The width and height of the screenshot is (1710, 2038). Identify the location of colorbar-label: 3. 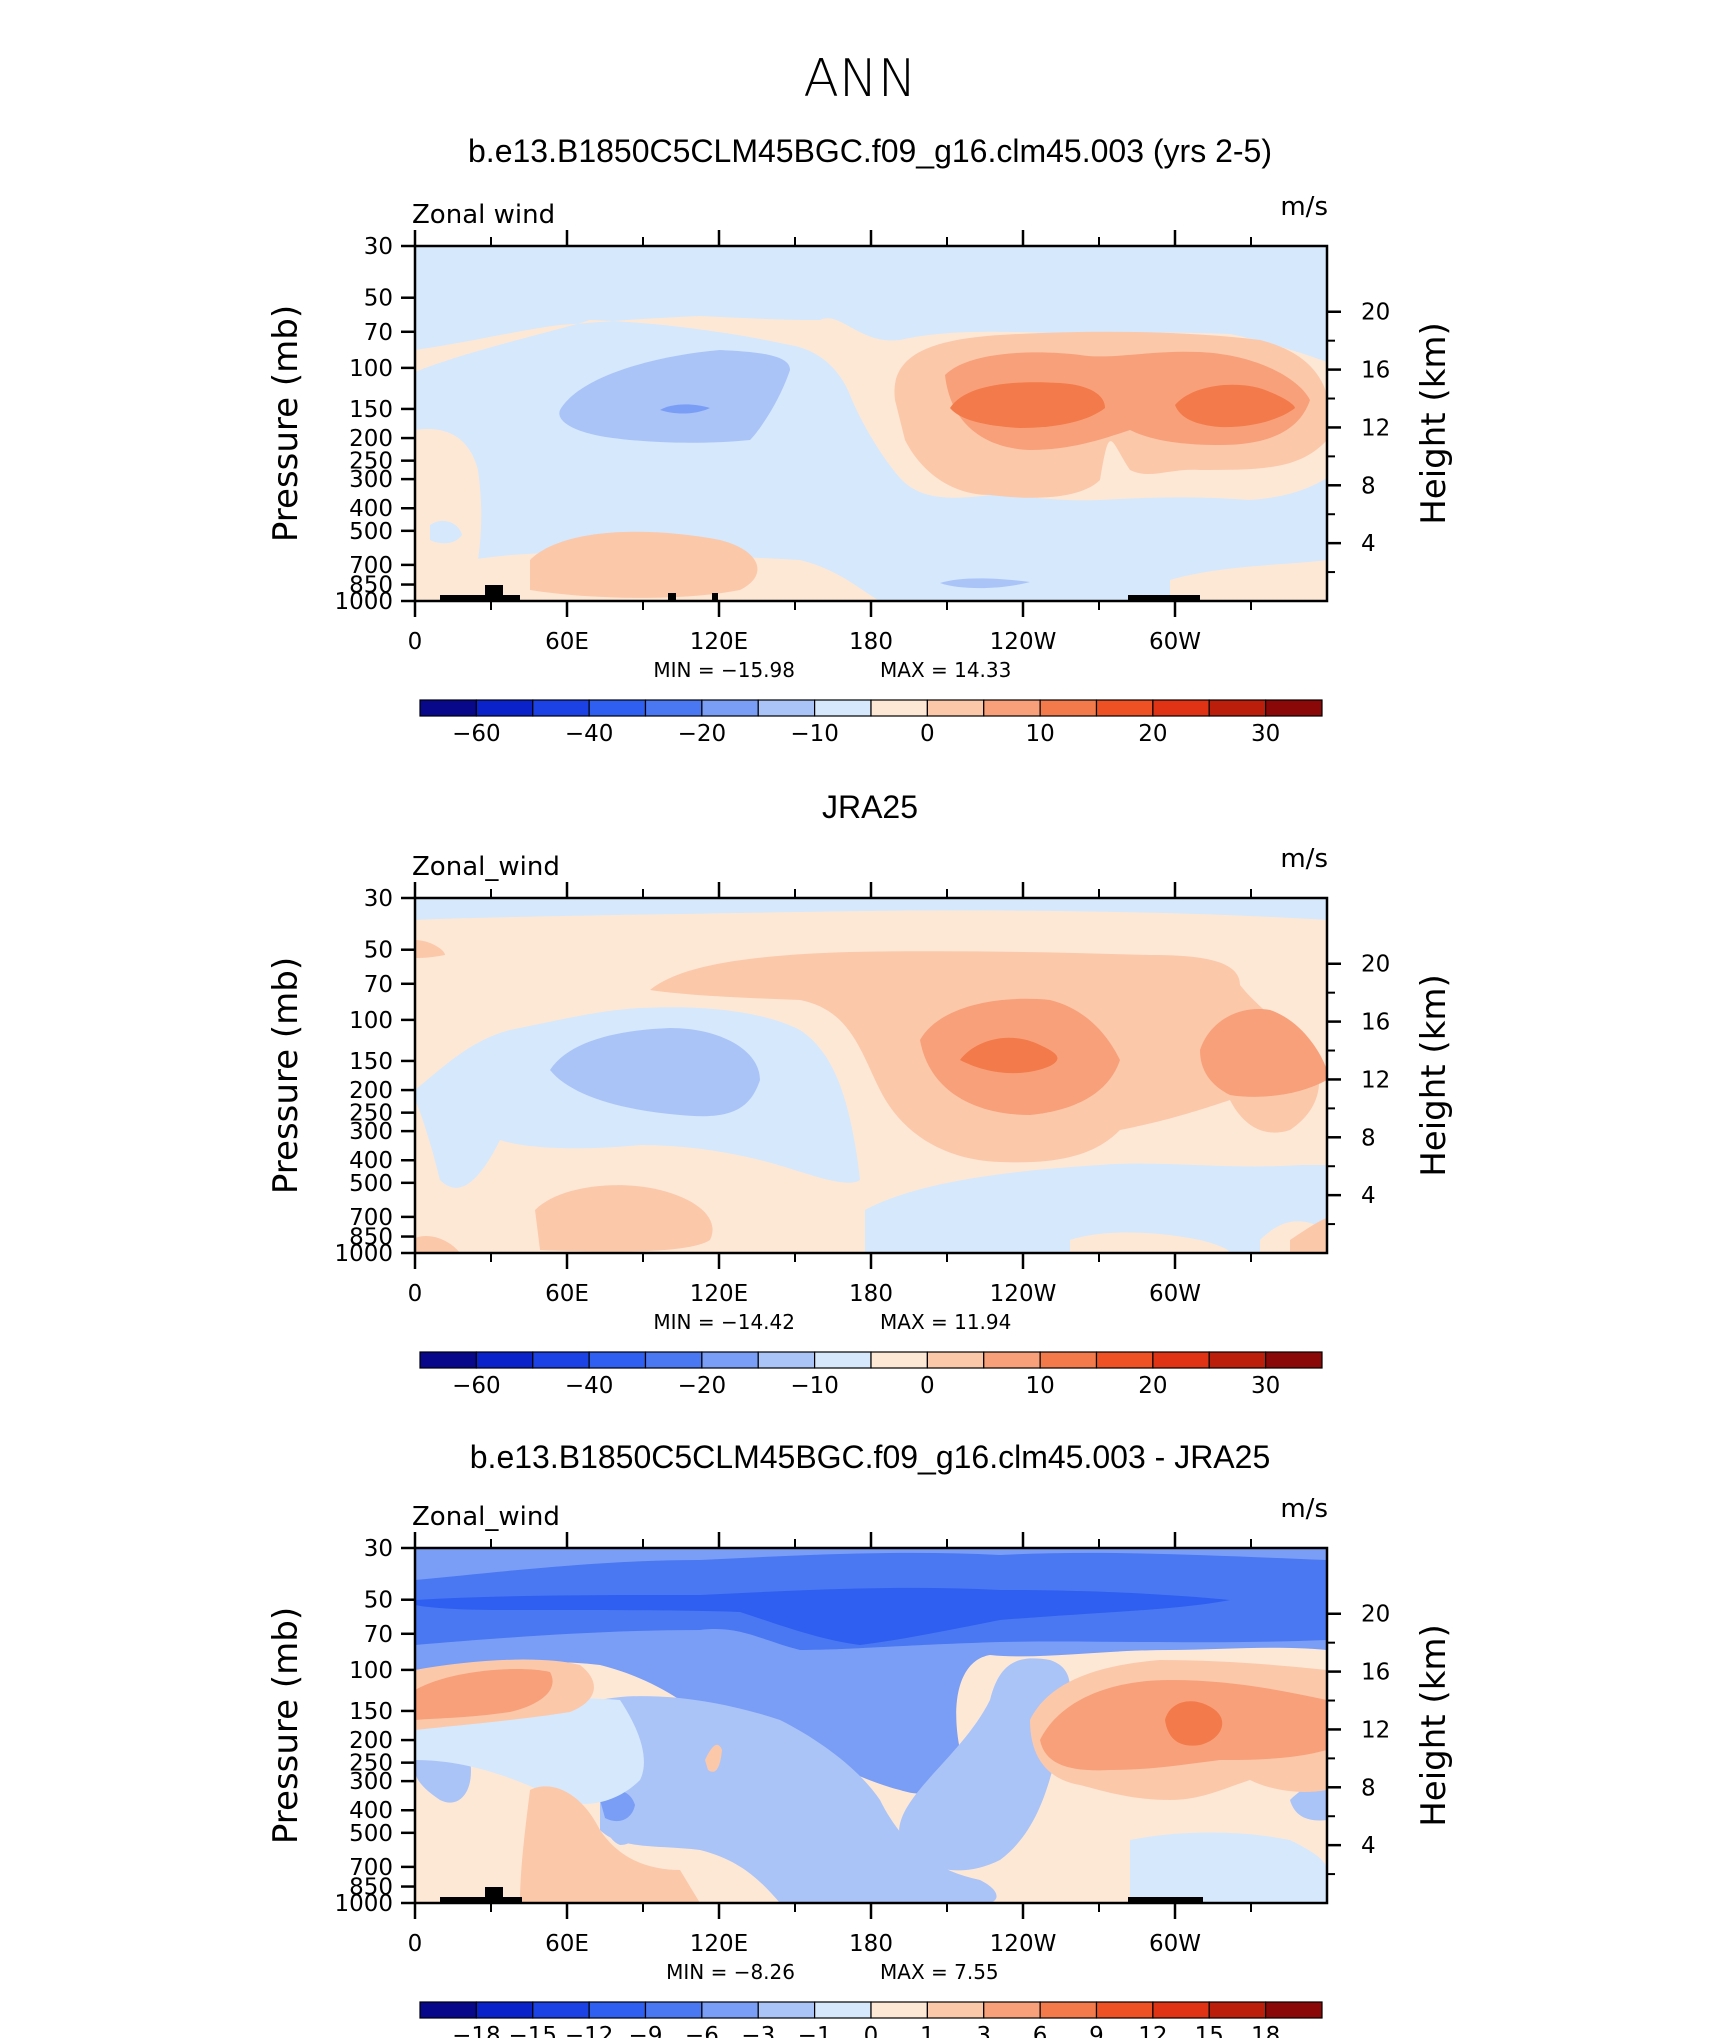
(983, 2030).